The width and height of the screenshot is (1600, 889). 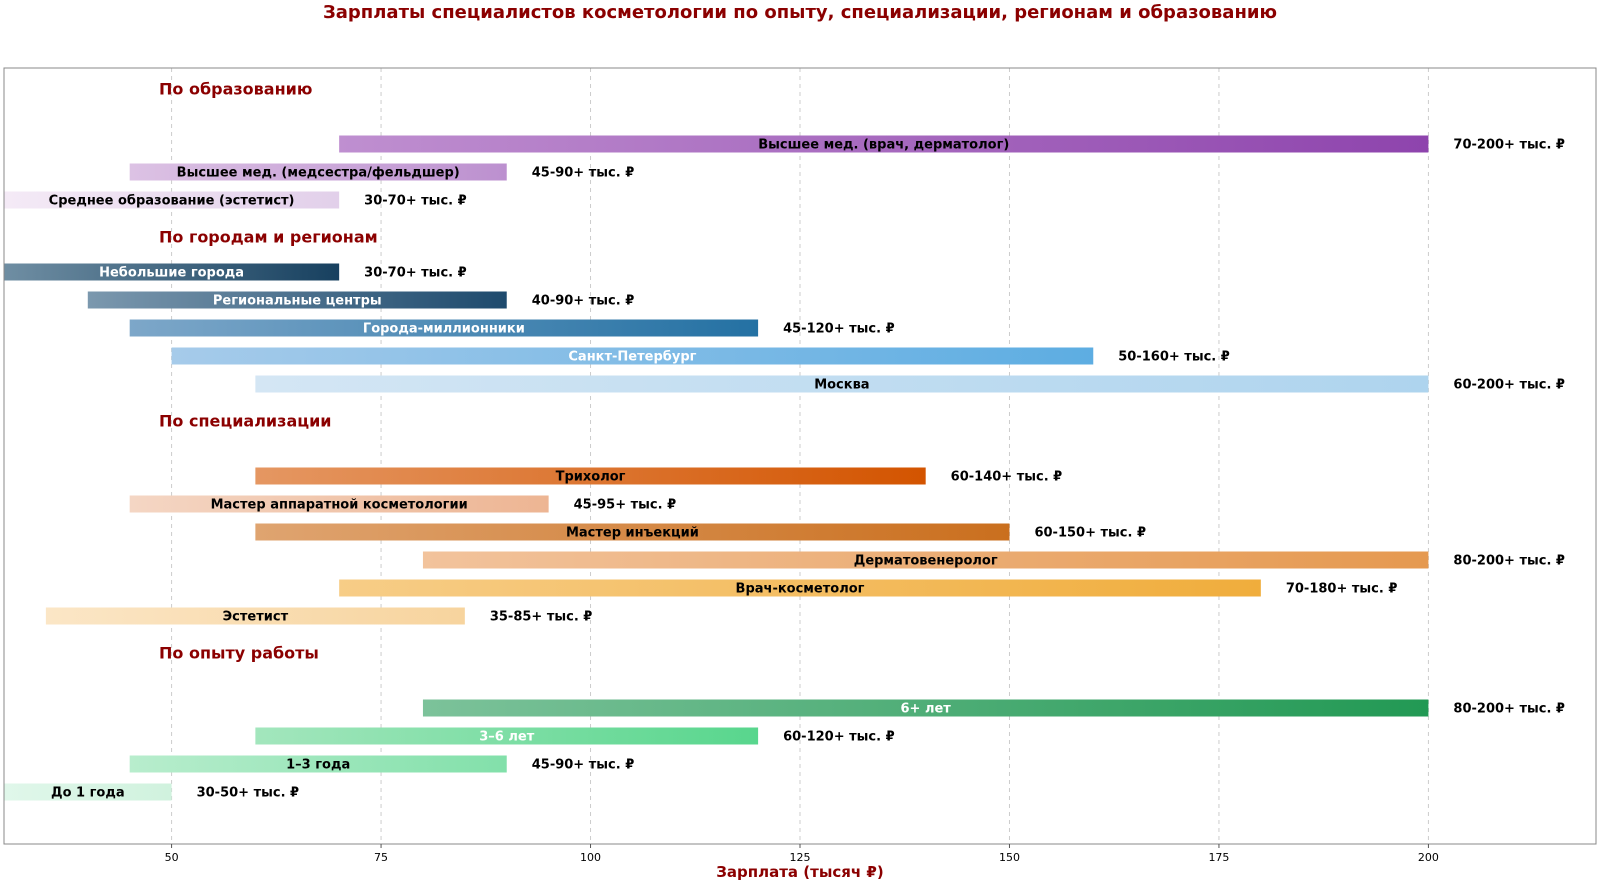 I want to click on bar-label: Врач-косметолог, so click(x=800, y=589).